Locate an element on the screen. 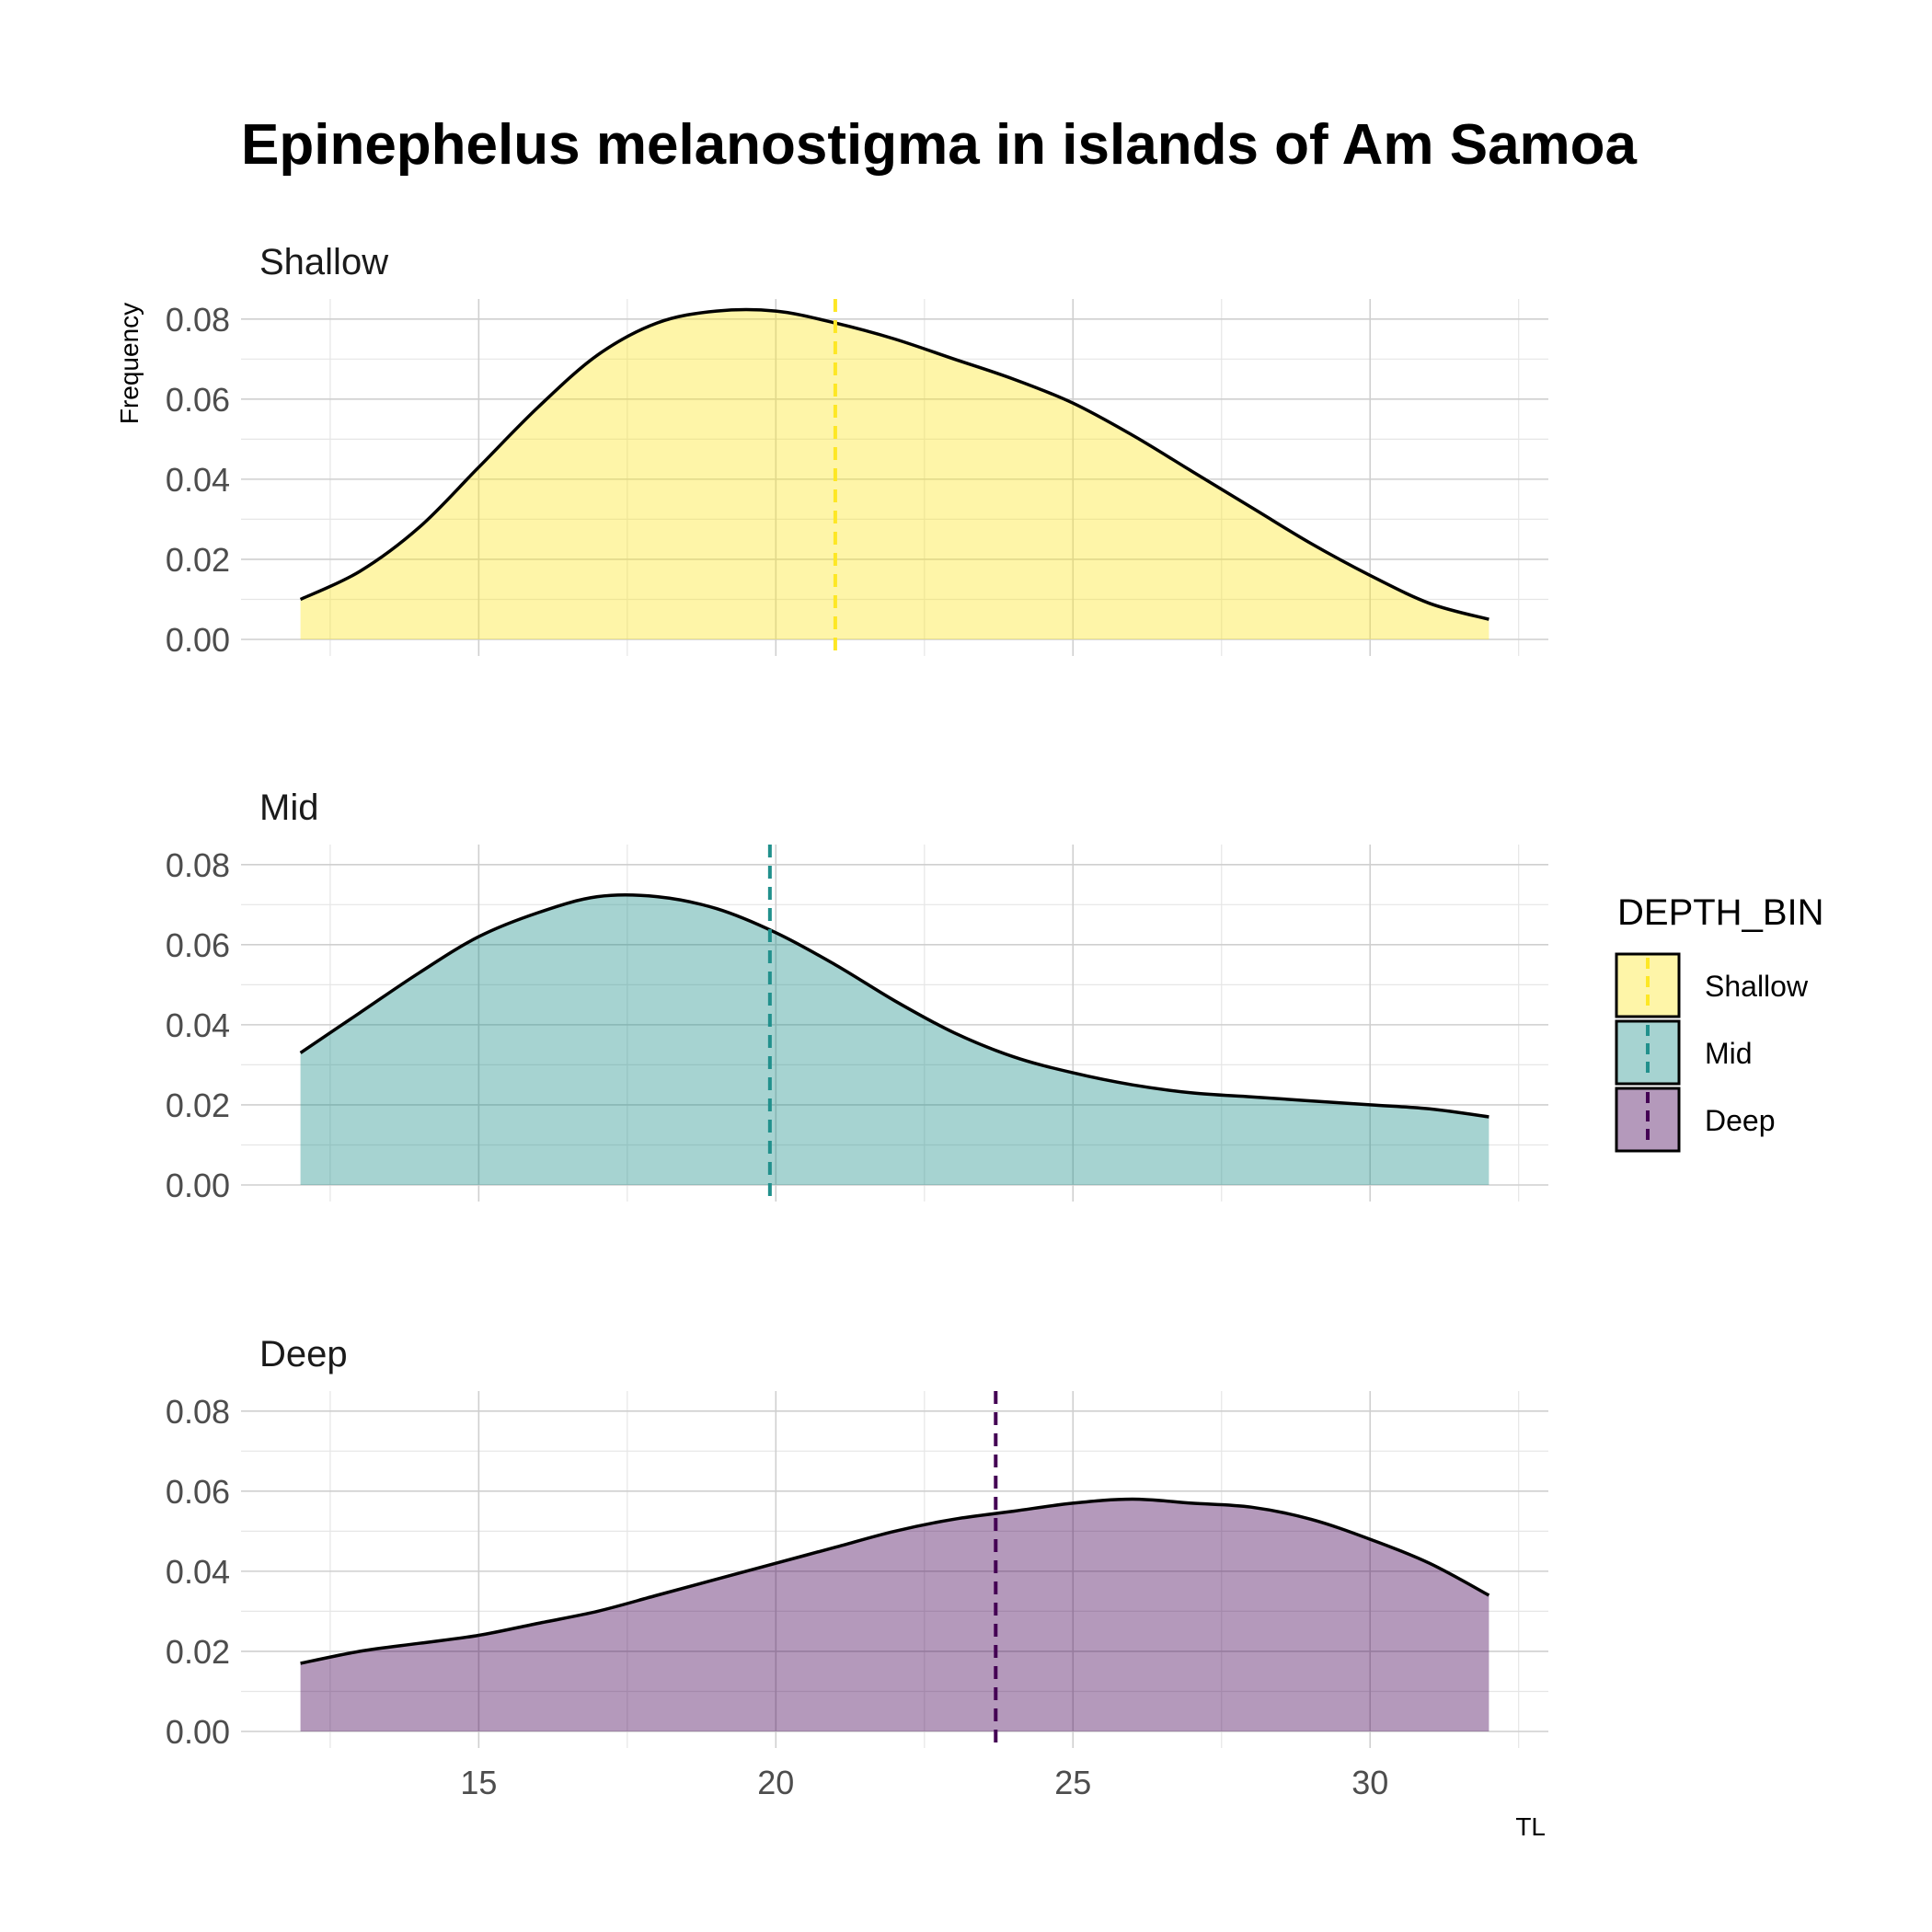  density-area-shallow is located at coordinates (894, 474).